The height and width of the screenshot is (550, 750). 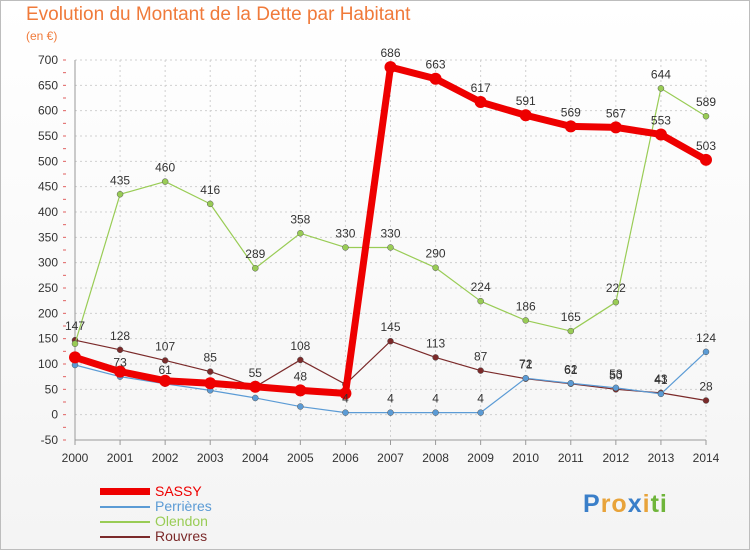 What do you see at coordinates (435, 458) in the screenshot?
I see `x-tick-label: 2008` at bounding box center [435, 458].